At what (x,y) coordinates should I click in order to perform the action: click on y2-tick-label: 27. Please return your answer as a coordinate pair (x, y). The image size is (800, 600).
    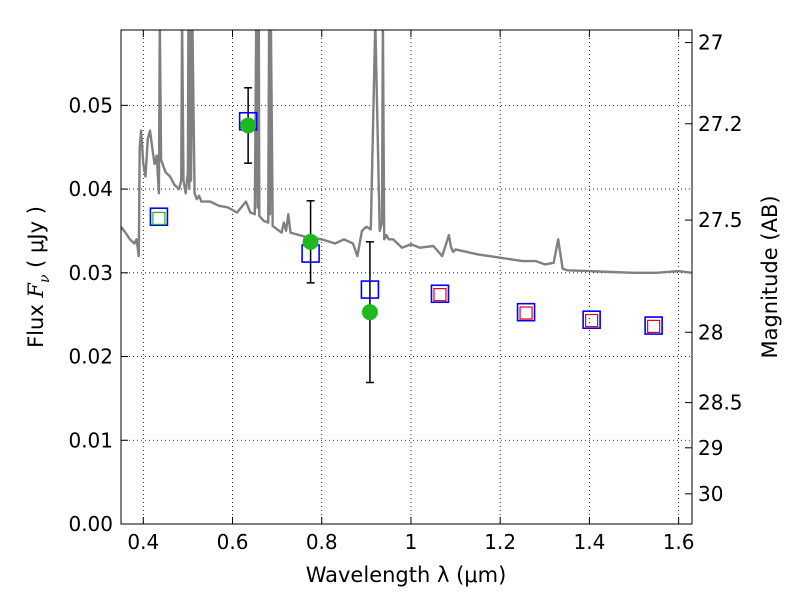
    Looking at the image, I should click on (710, 43).